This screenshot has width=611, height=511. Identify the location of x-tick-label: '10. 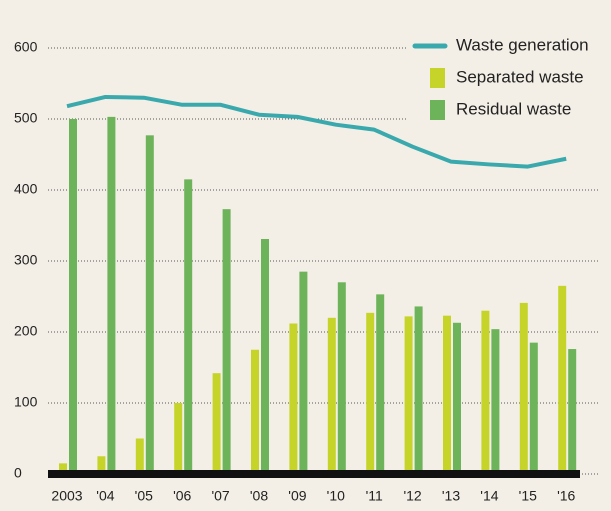
(336, 496).